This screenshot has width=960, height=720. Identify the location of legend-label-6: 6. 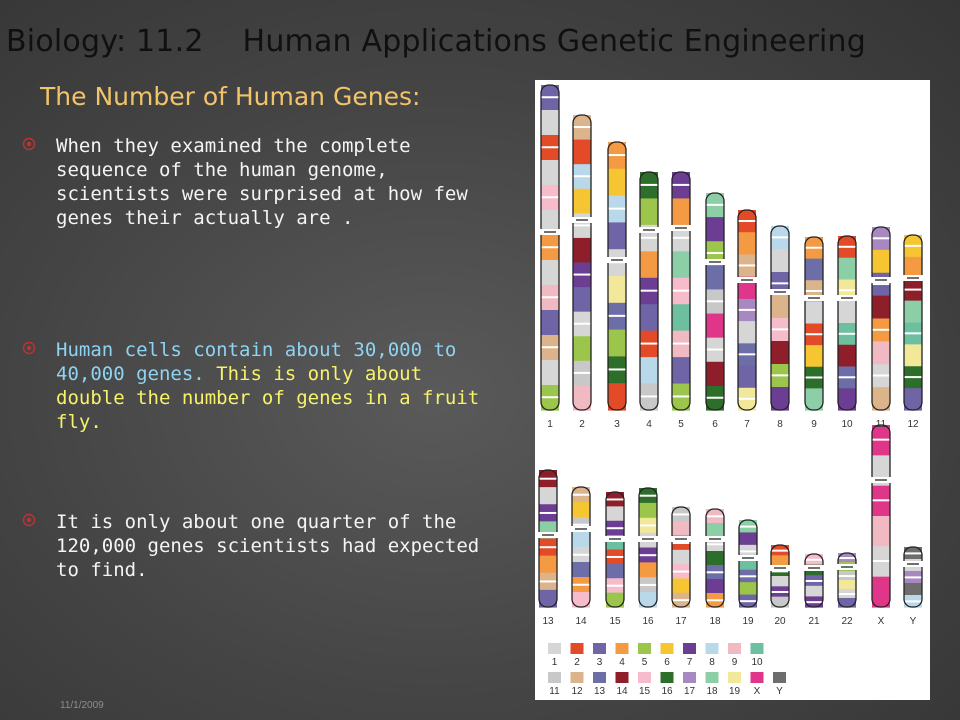
(667, 662).